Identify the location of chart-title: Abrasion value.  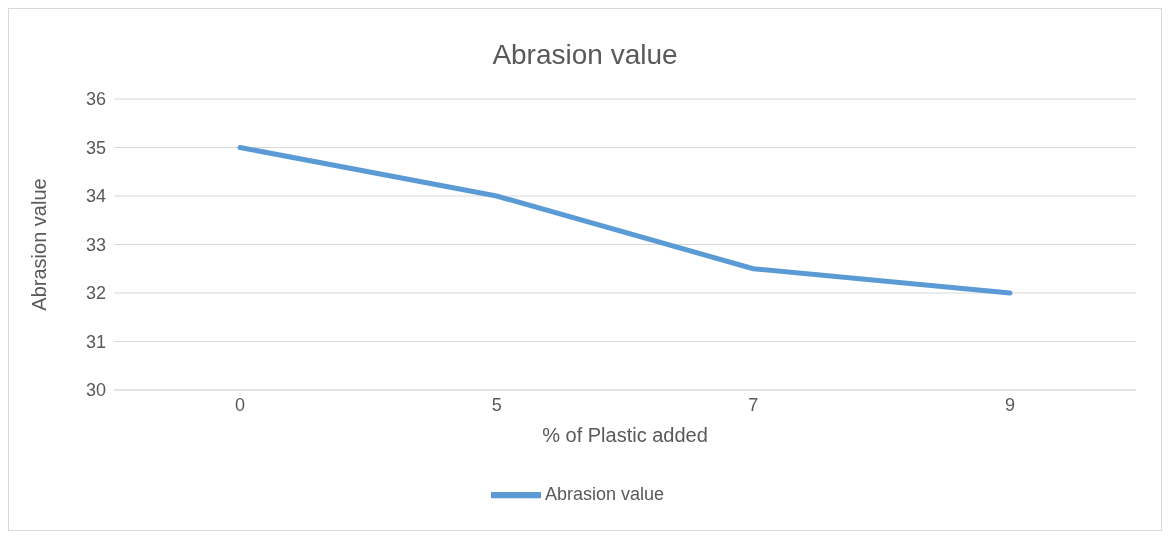
(585, 55).